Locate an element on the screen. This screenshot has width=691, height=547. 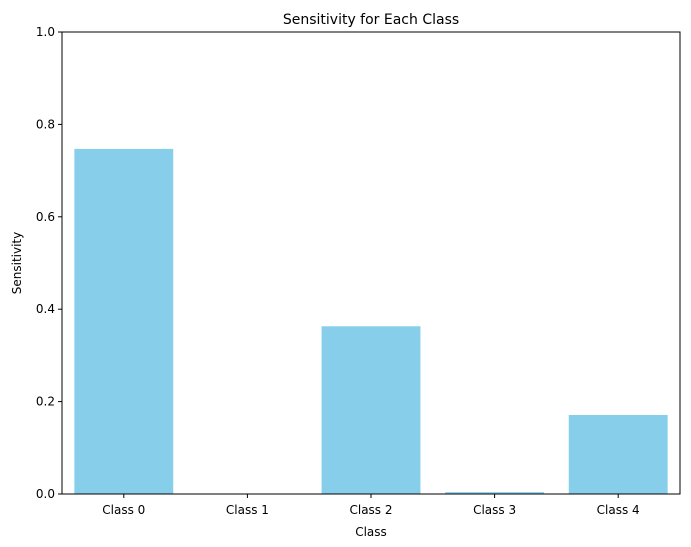
y-tick-label: 0.0 is located at coordinates (45, 494).